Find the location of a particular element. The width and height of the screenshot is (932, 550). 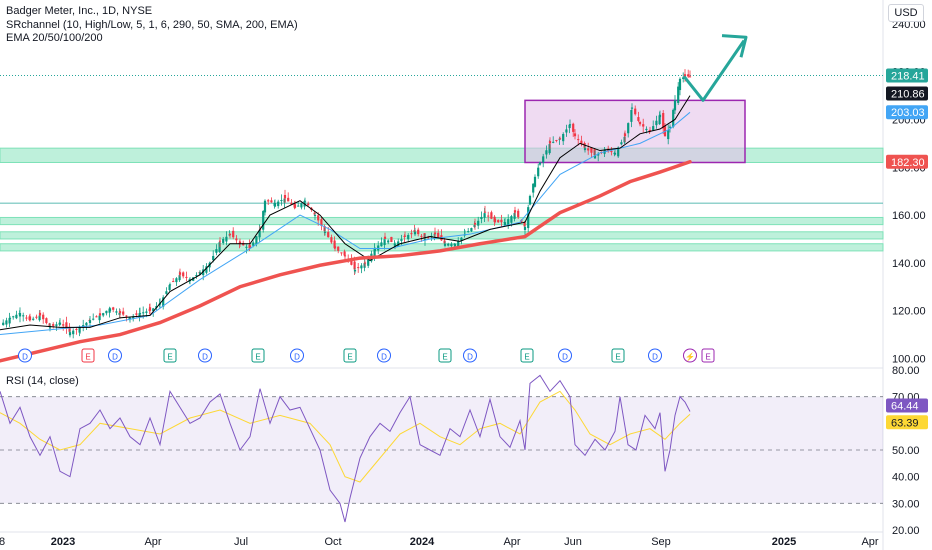

time-tick-label: 2025 is located at coordinates (784, 542).